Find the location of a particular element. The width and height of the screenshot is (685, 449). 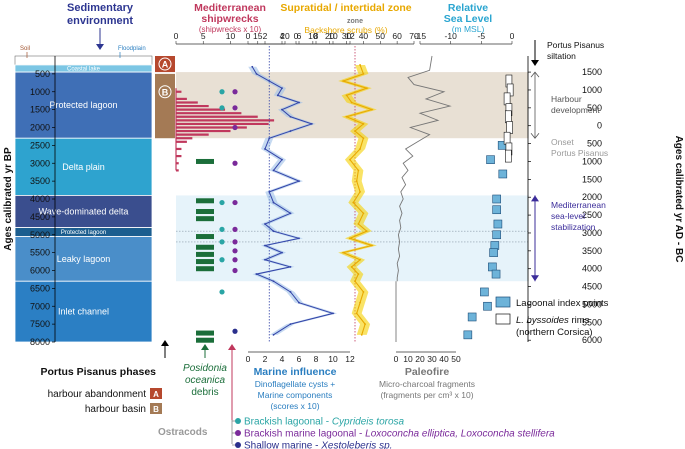

stabilization-arrow-top is located at coordinates (535, 198).